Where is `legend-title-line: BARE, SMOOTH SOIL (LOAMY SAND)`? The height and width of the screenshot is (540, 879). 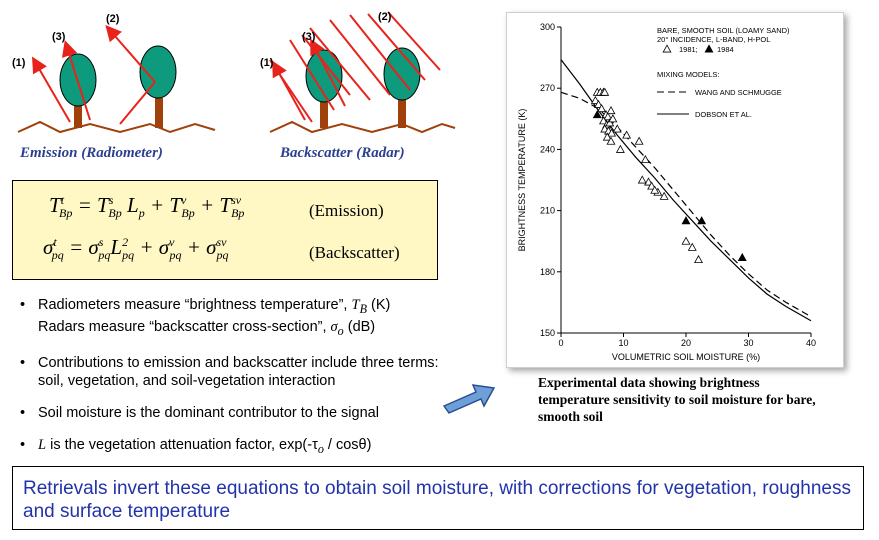
legend-title-line: BARE, SMOOTH SOIL (LOAMY SAND) is located at coordinates (723, 30).